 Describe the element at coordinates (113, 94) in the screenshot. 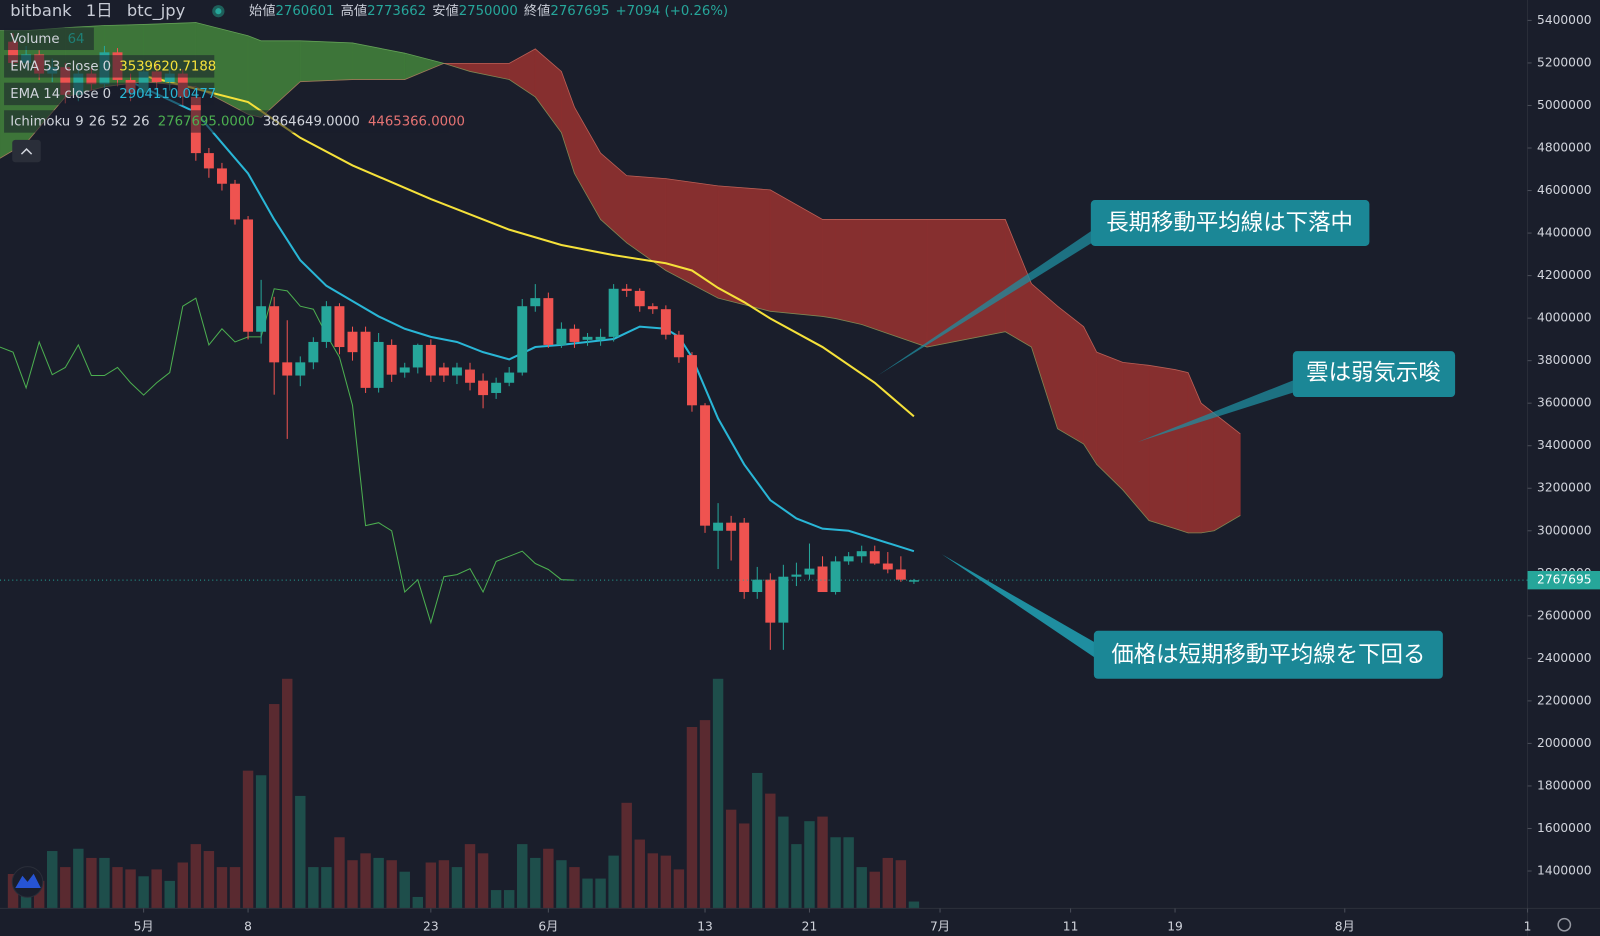

I see `legend-row: EMA 14 close 0 2904110.0477` at that location.